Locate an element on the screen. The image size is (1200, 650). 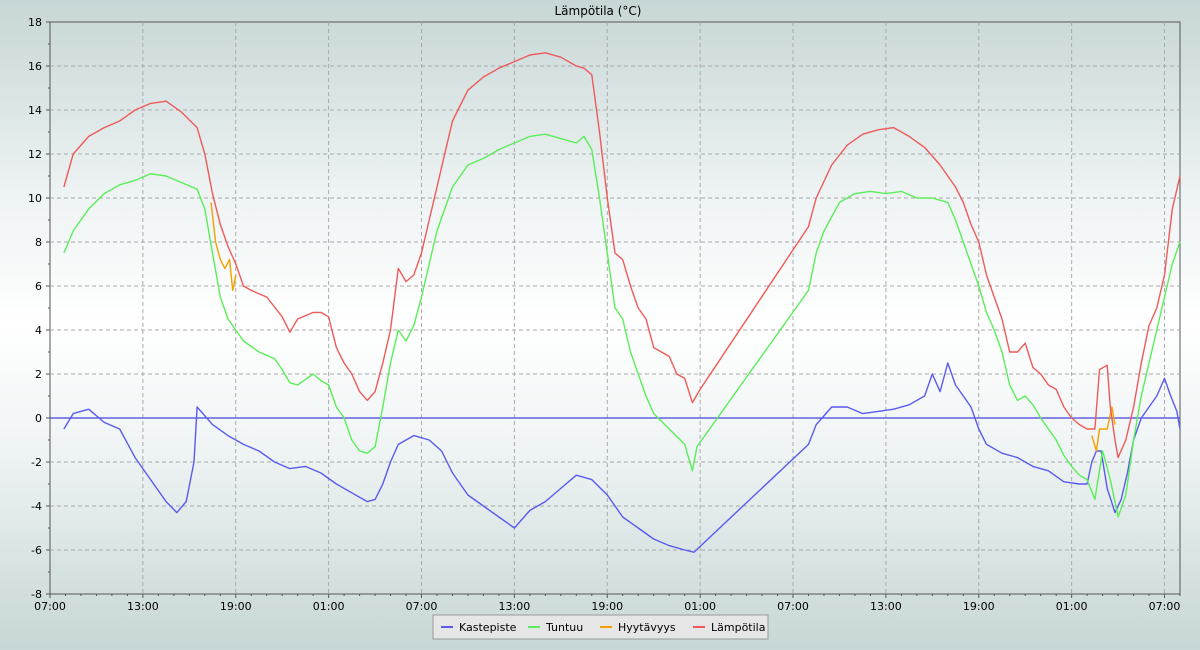
y-tick-label: 12 is located at coordinates (35, 154).